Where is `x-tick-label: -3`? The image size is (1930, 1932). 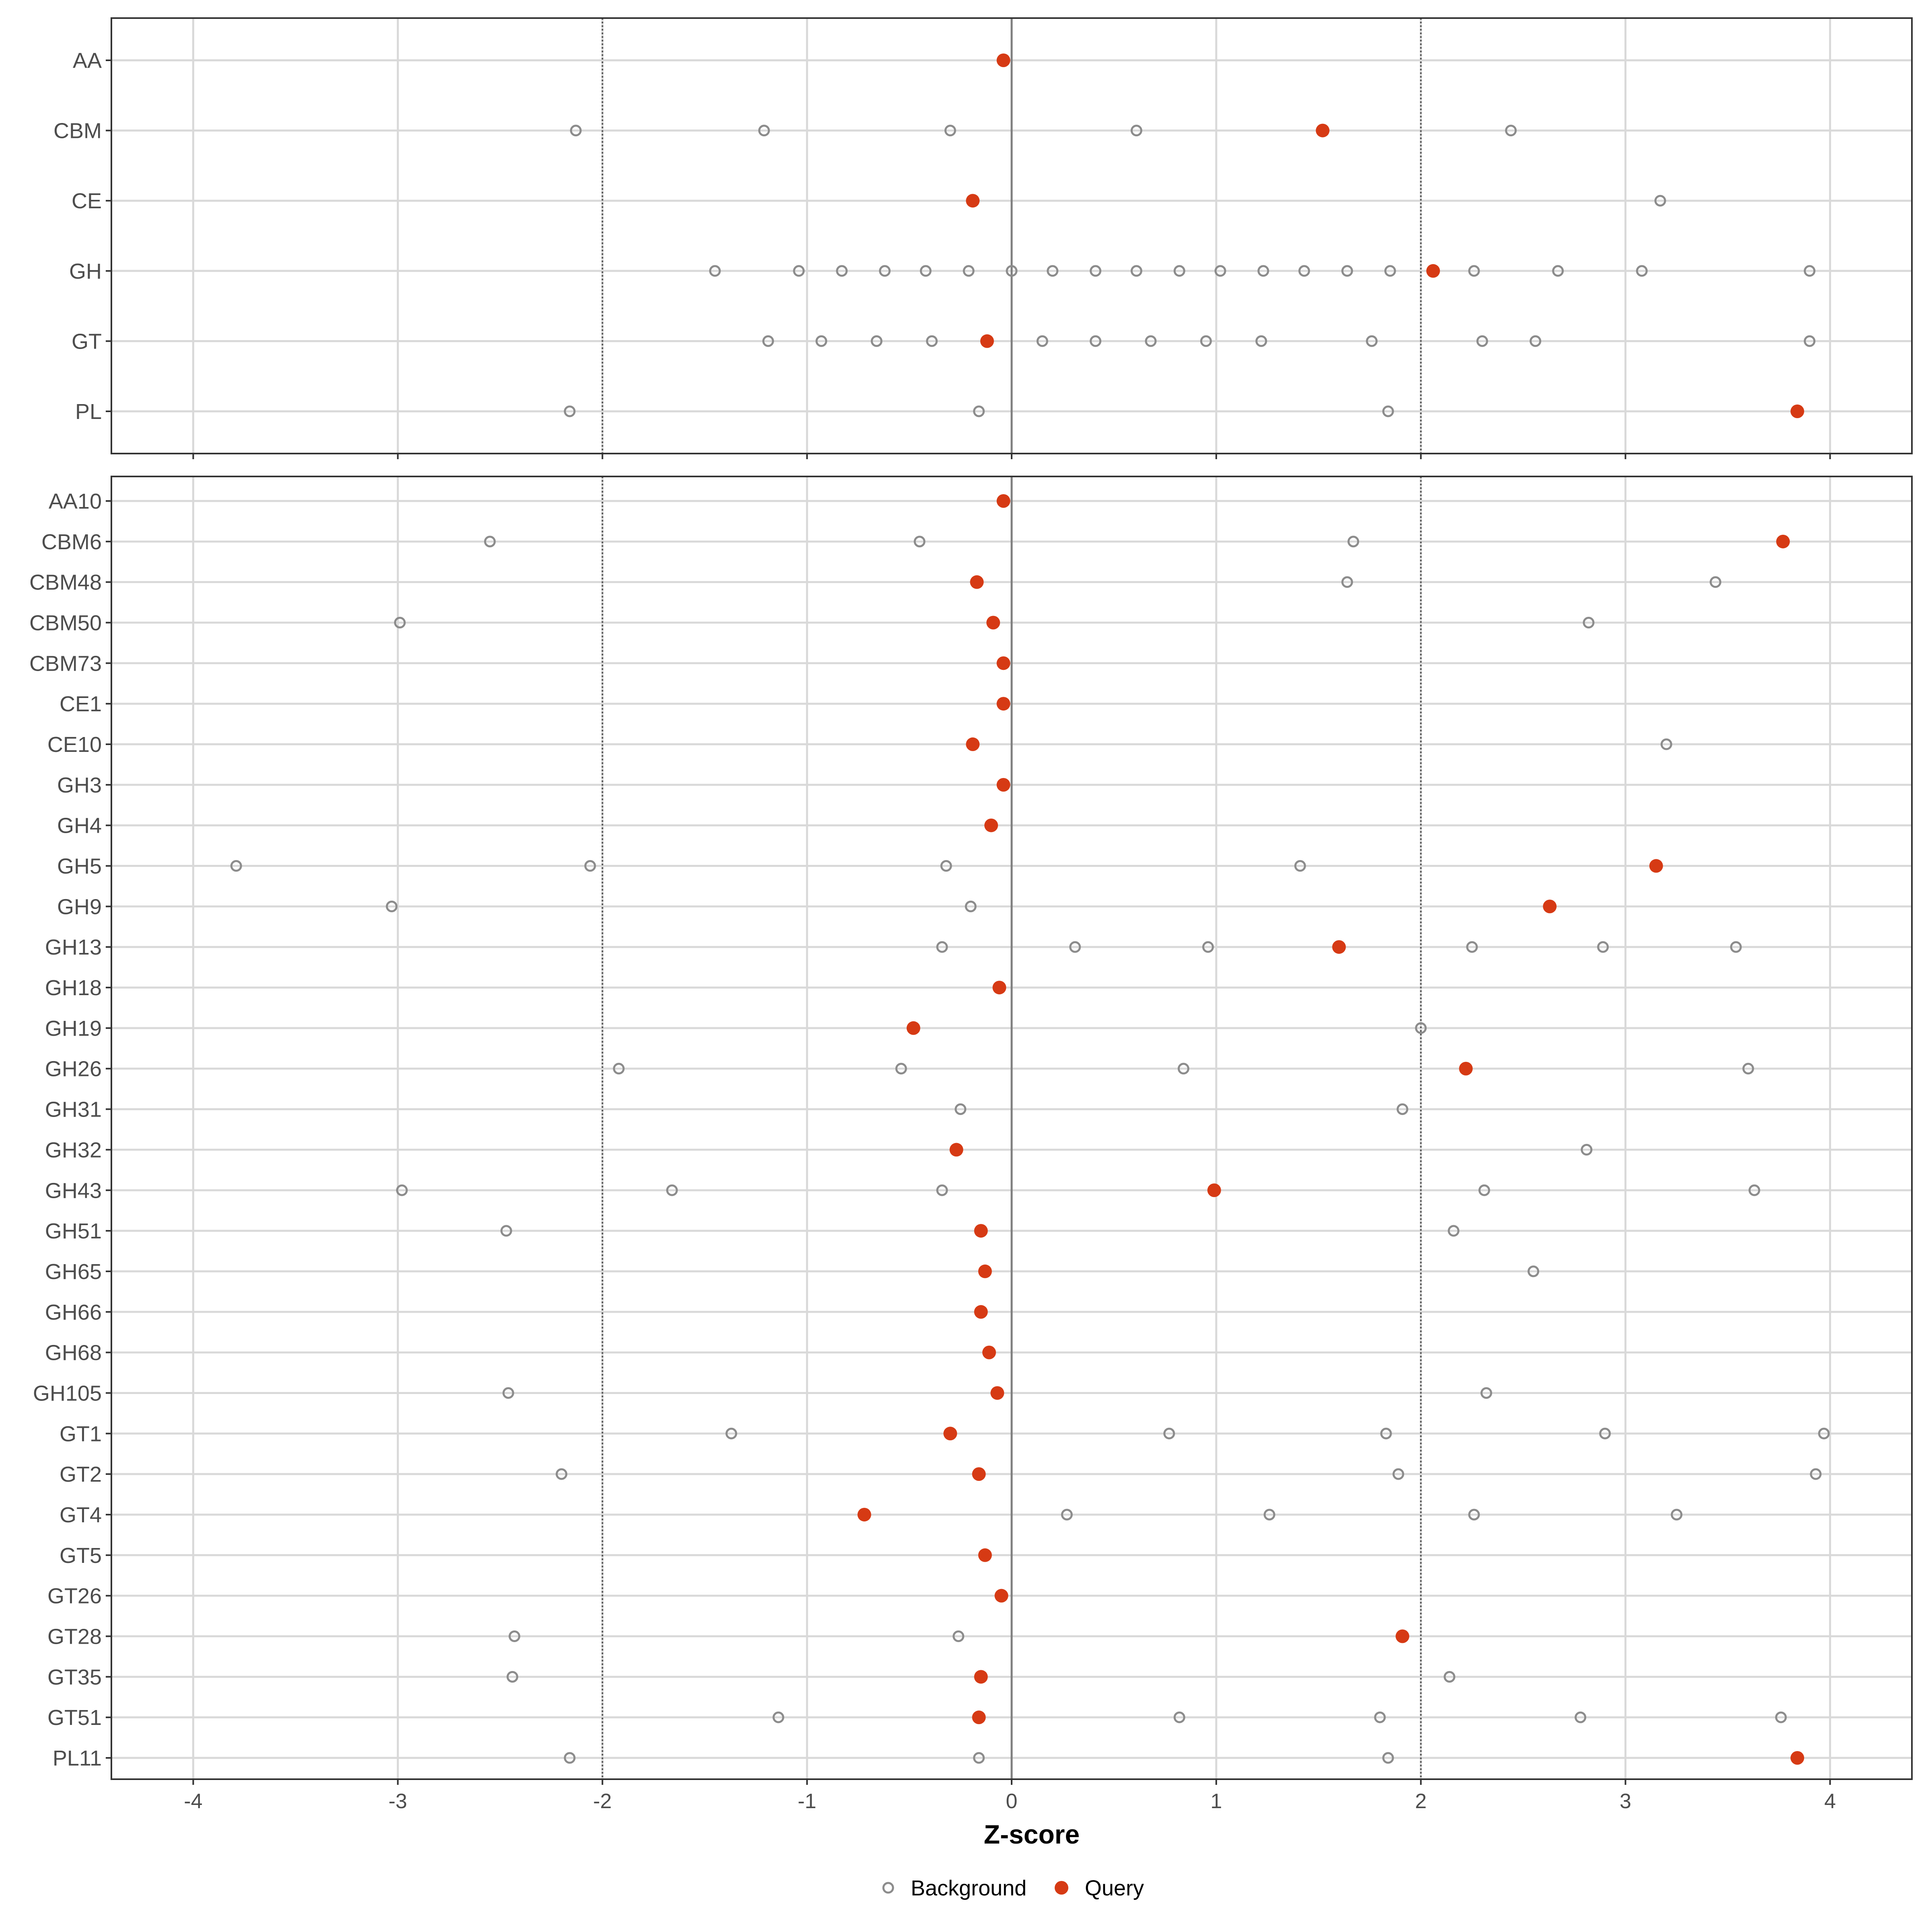 x-tick-label: -3 is located at coordinates (397, 1801).